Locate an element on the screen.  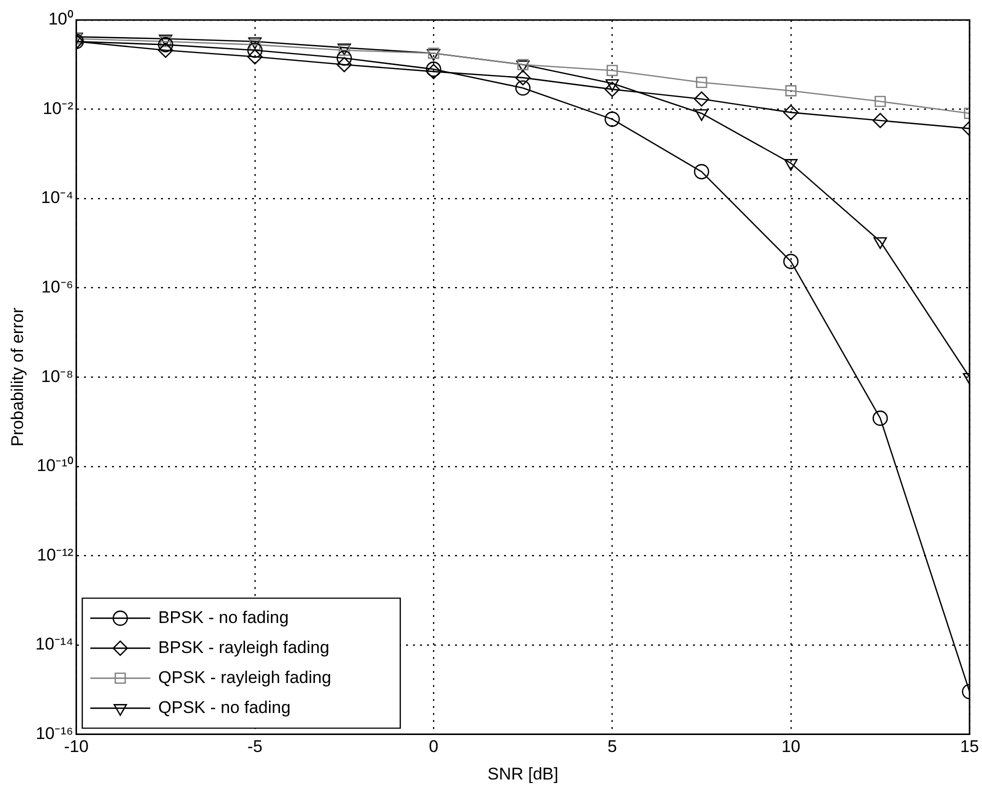
x-axis-title: SNR [dB] is located at coordinates (522, 774).